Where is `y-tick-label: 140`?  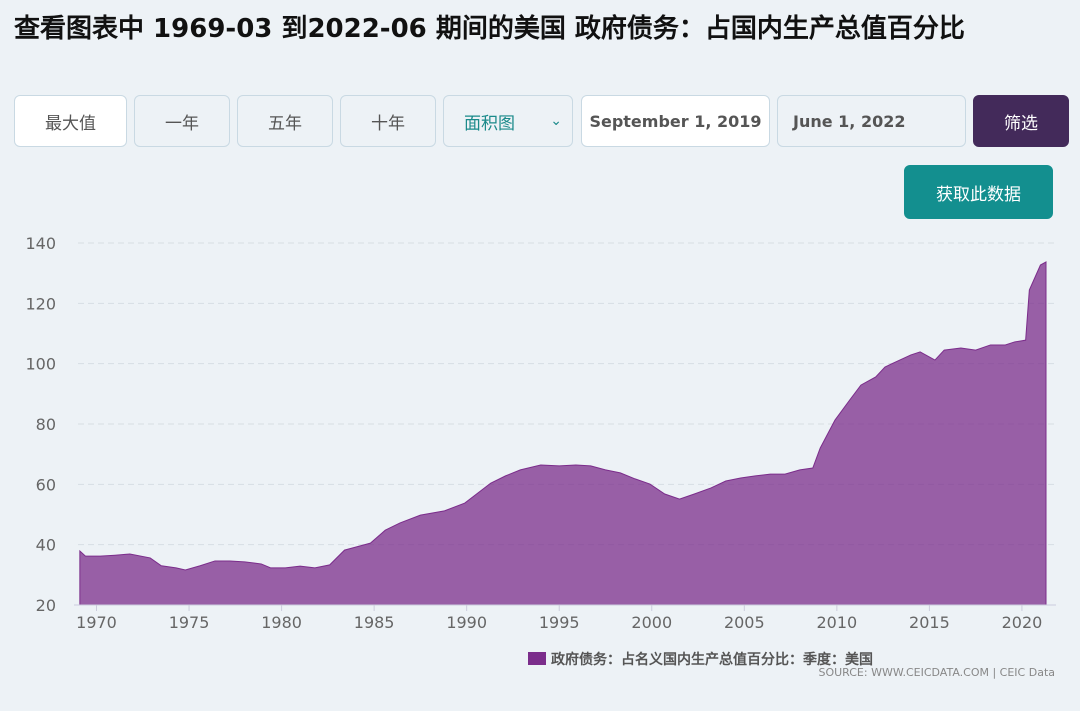 y-tick-label: 140 is located at coordinates (40, 243).